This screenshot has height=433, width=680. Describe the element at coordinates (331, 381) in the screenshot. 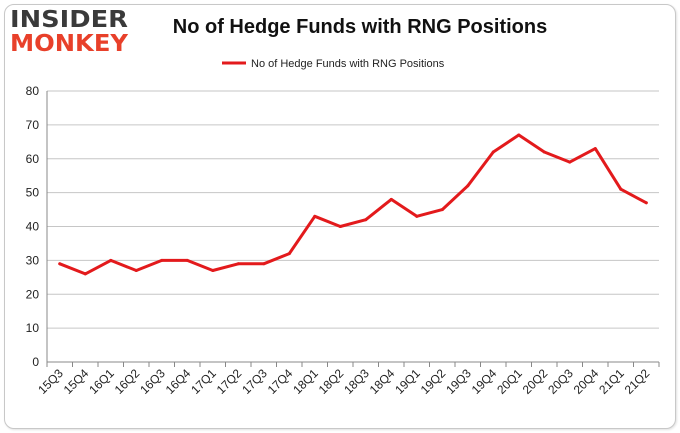

I see `x-tick-label: 18Q2` at that location.